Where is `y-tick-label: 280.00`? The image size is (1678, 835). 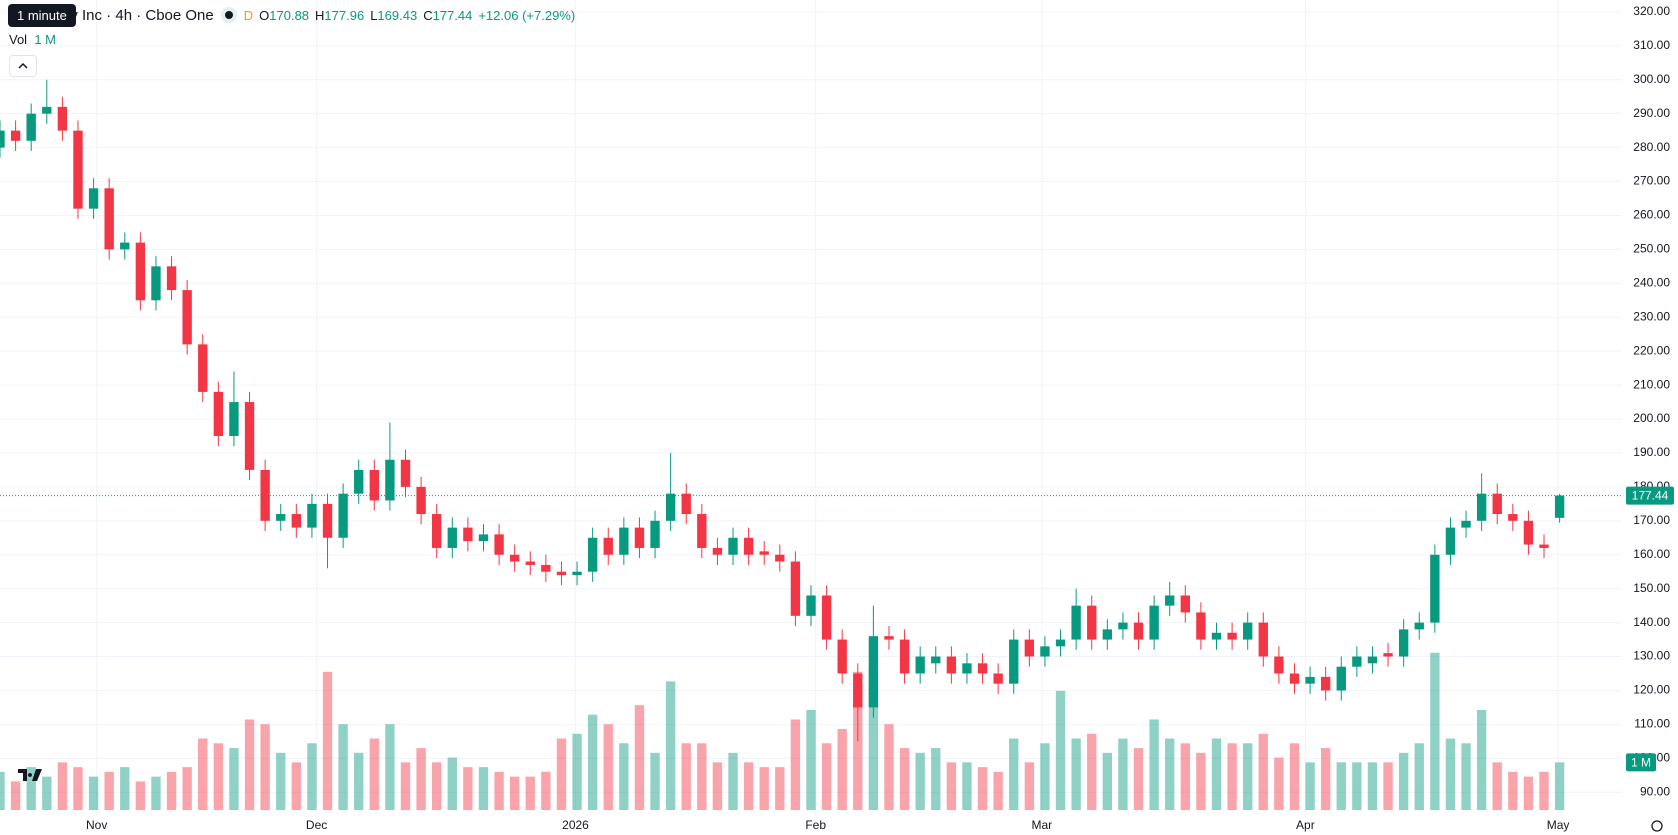 y-tick-label: 280.00 is located at coordinates (1651, 147).